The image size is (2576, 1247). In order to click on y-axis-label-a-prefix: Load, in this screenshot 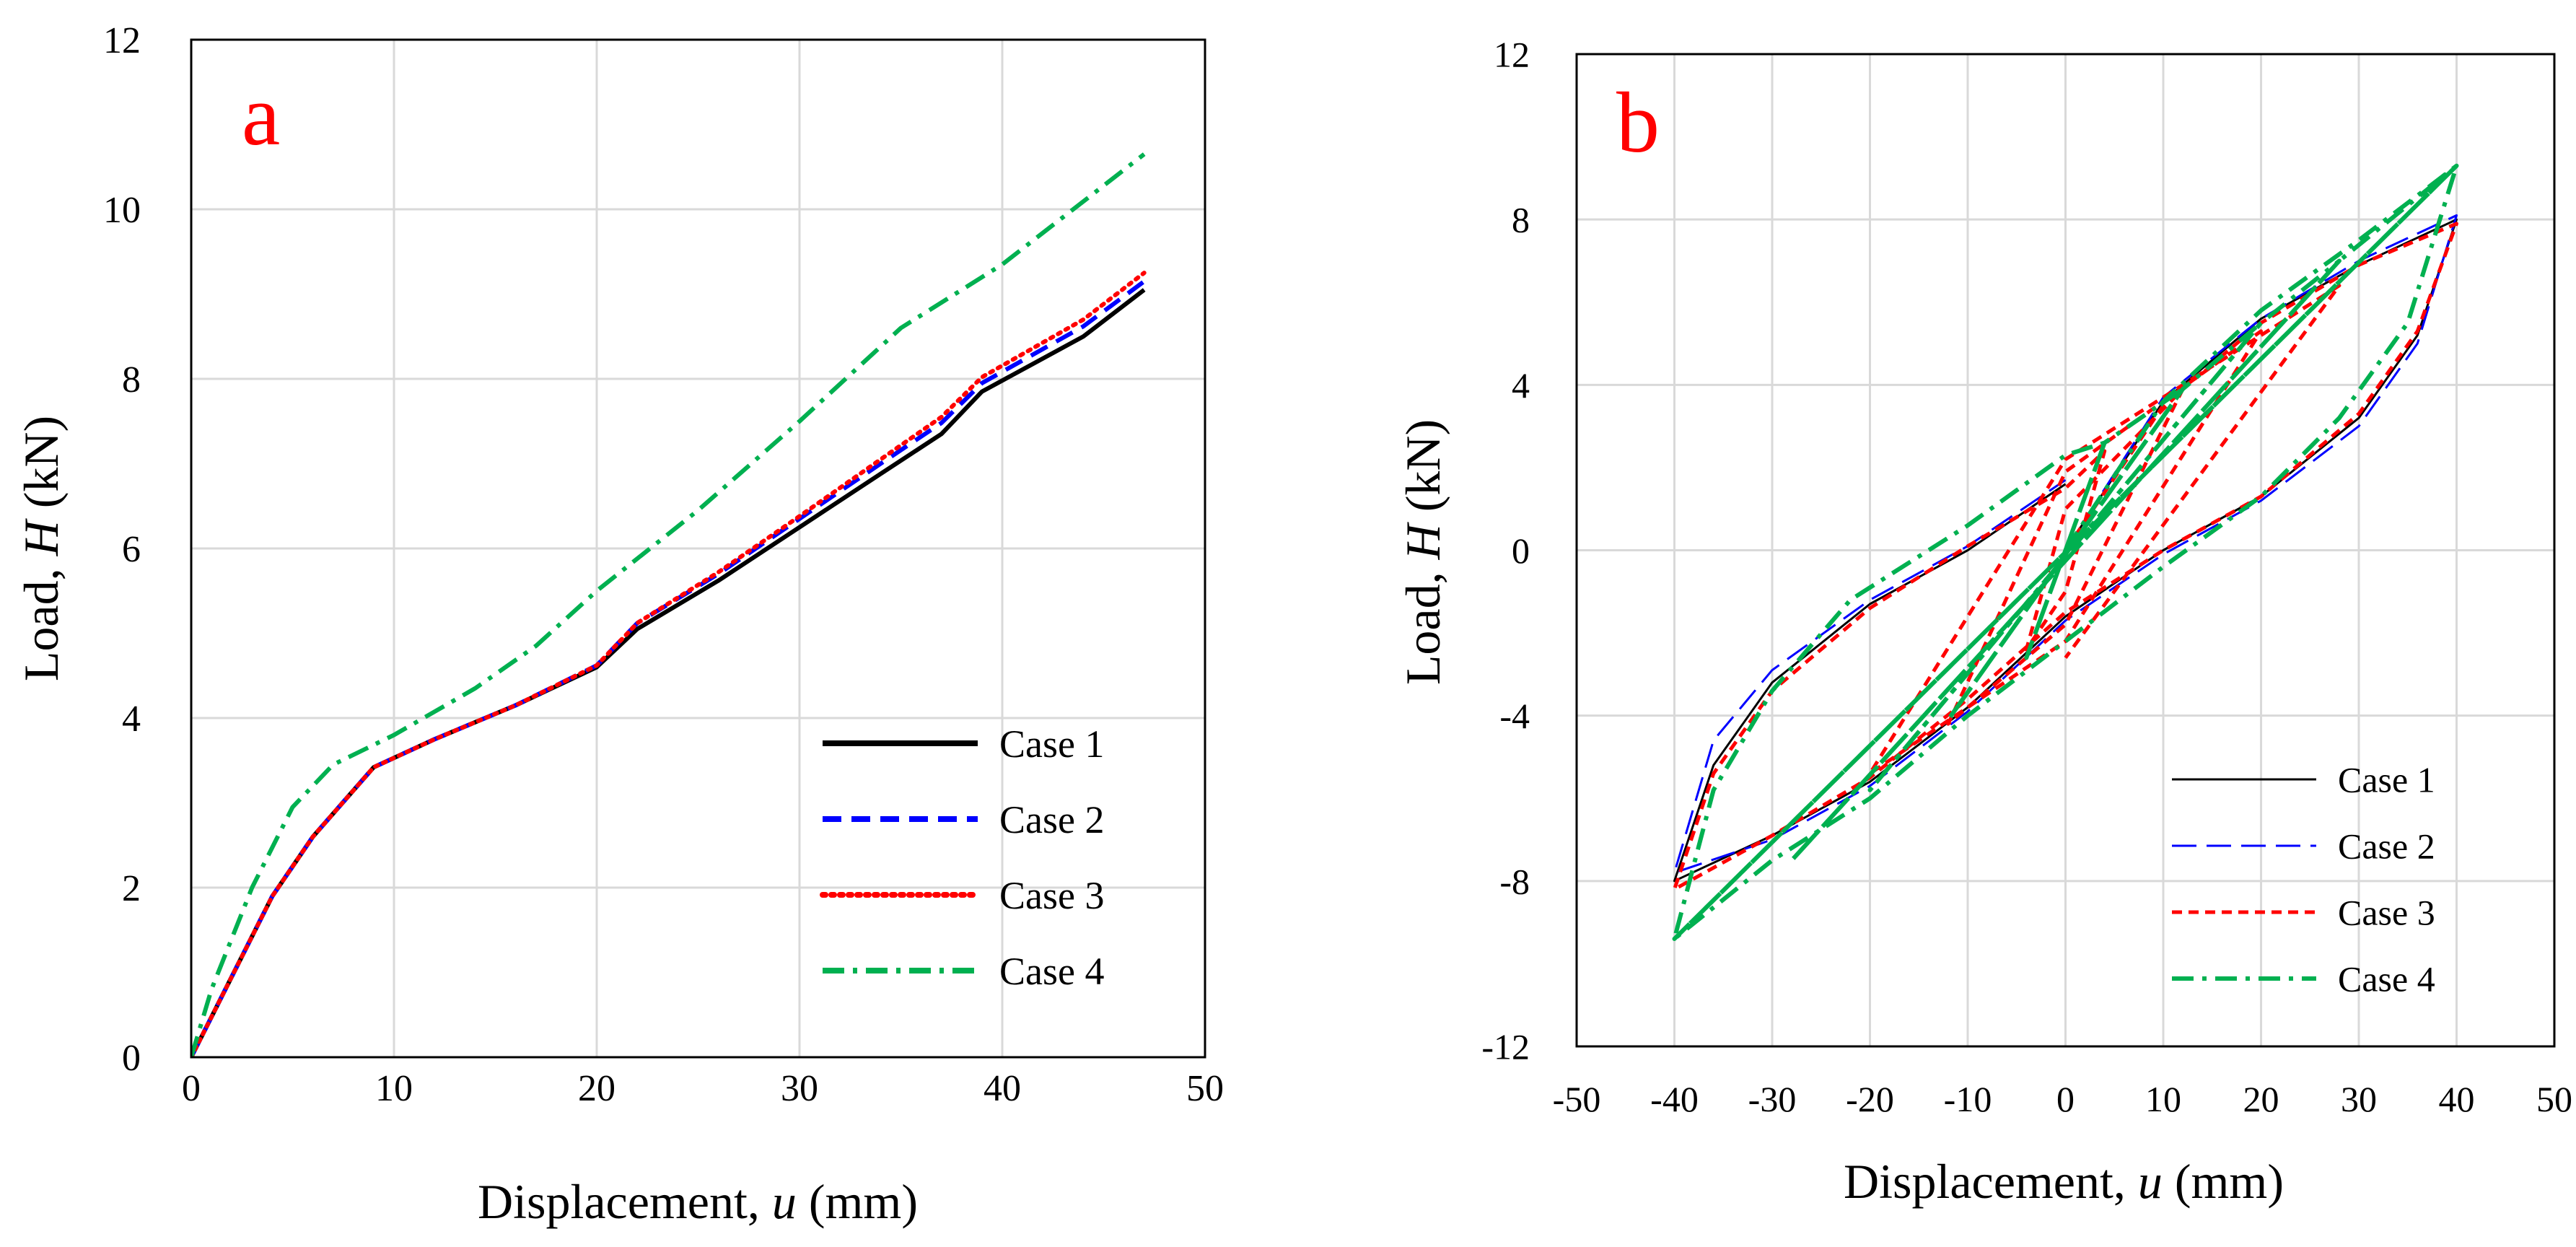, I will do `click(41, 618)`.